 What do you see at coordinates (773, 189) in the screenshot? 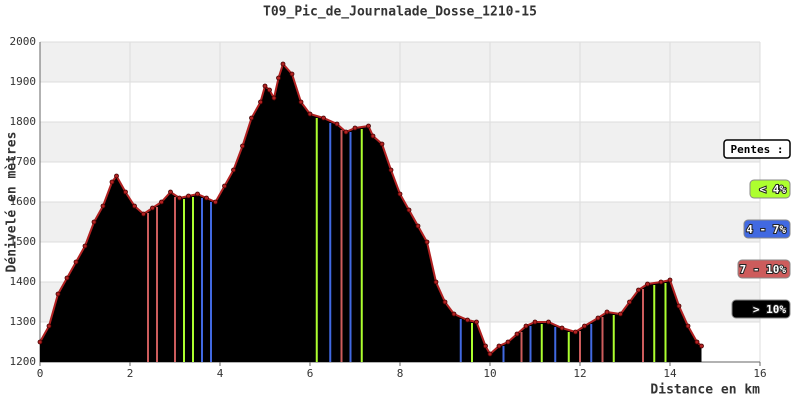
I see `legend-label: < 4%` at bounding box center [773, 189].